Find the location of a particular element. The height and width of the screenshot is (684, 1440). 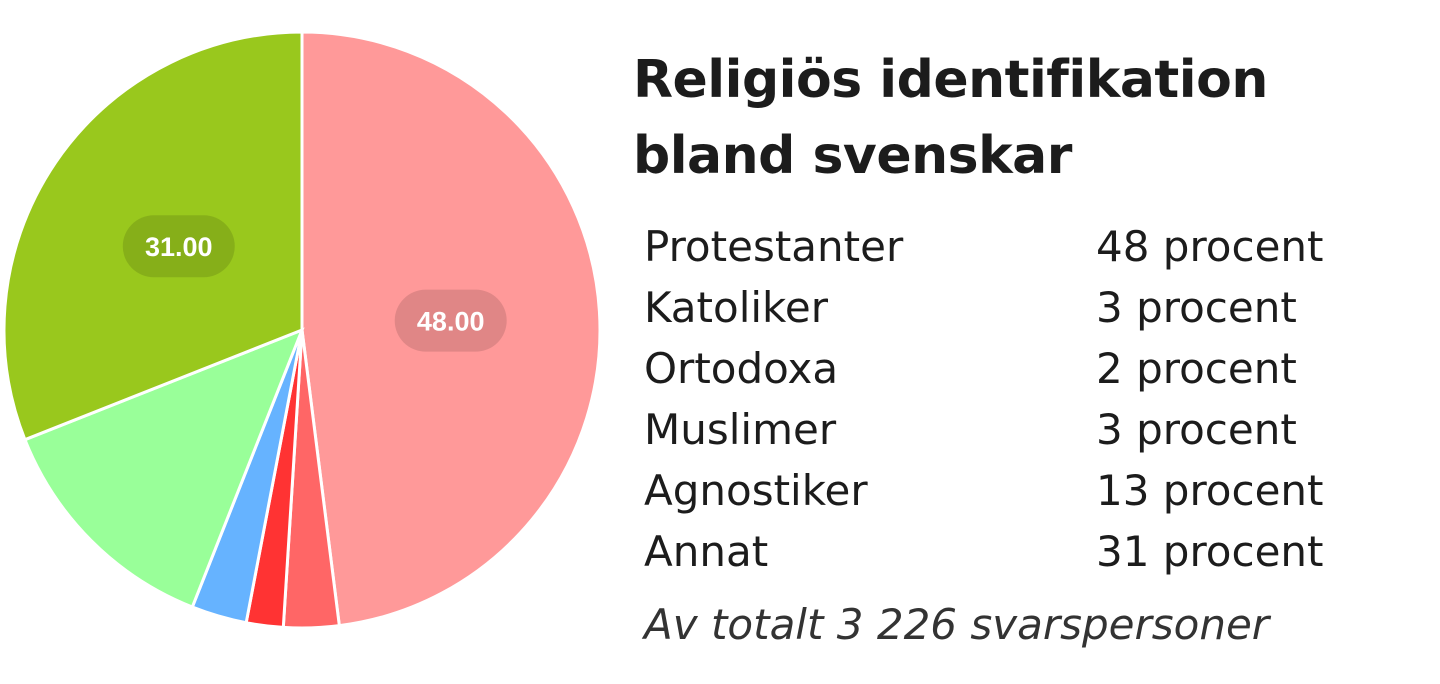

legend-row-annat: Annat 31 procent is located at coordinates (1033, 551).